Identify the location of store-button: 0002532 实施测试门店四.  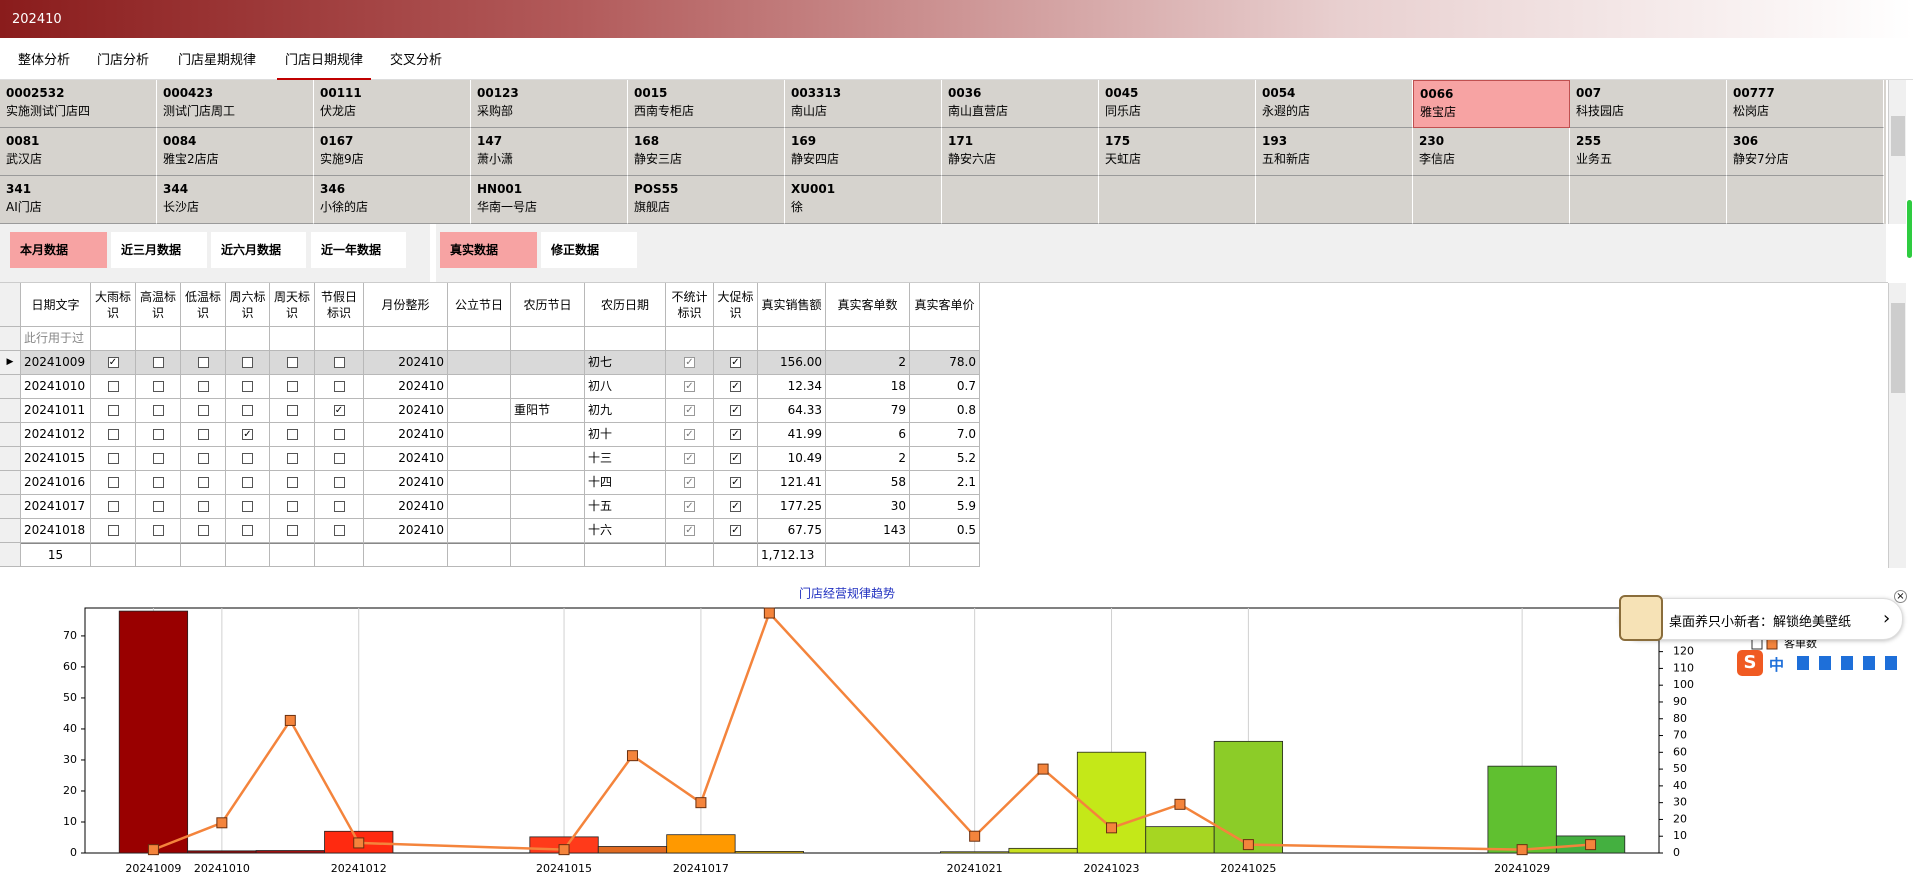
(78, 104).